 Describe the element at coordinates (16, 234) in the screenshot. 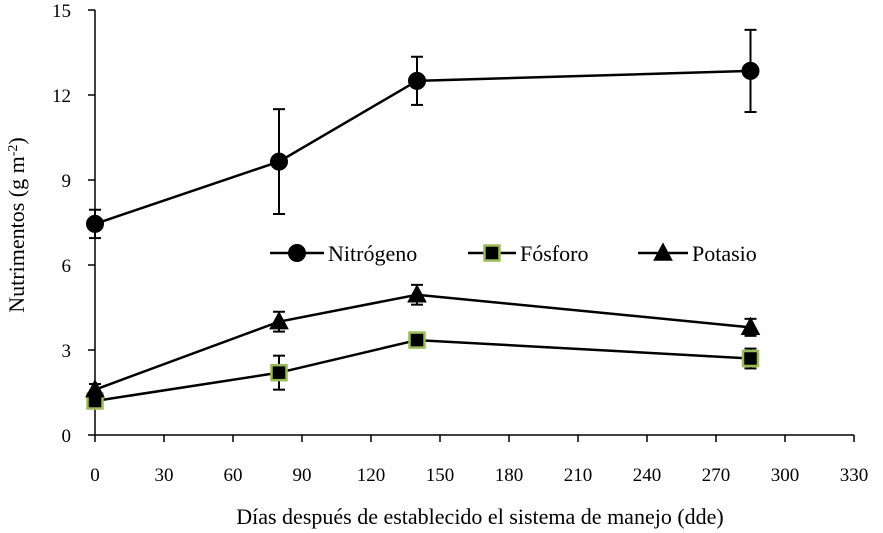

I see `y-axis-title-main: Nutrimentos (g m` at that location.